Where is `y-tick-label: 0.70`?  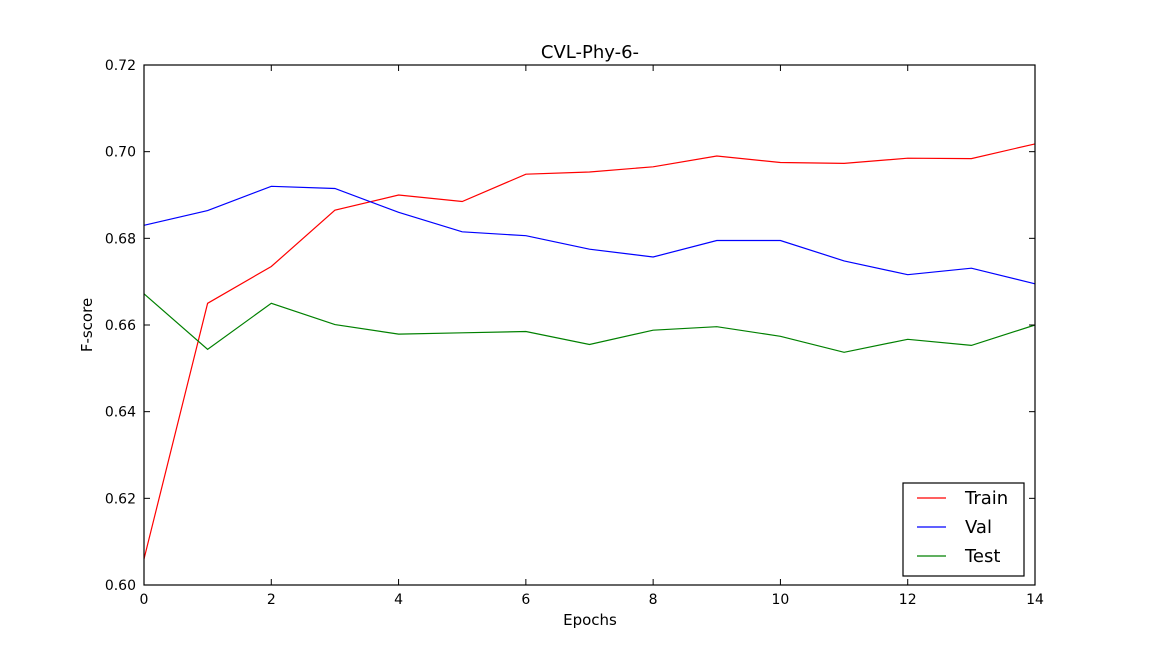 y-tick-label: 0.70 is located at coordinates (120, 153).